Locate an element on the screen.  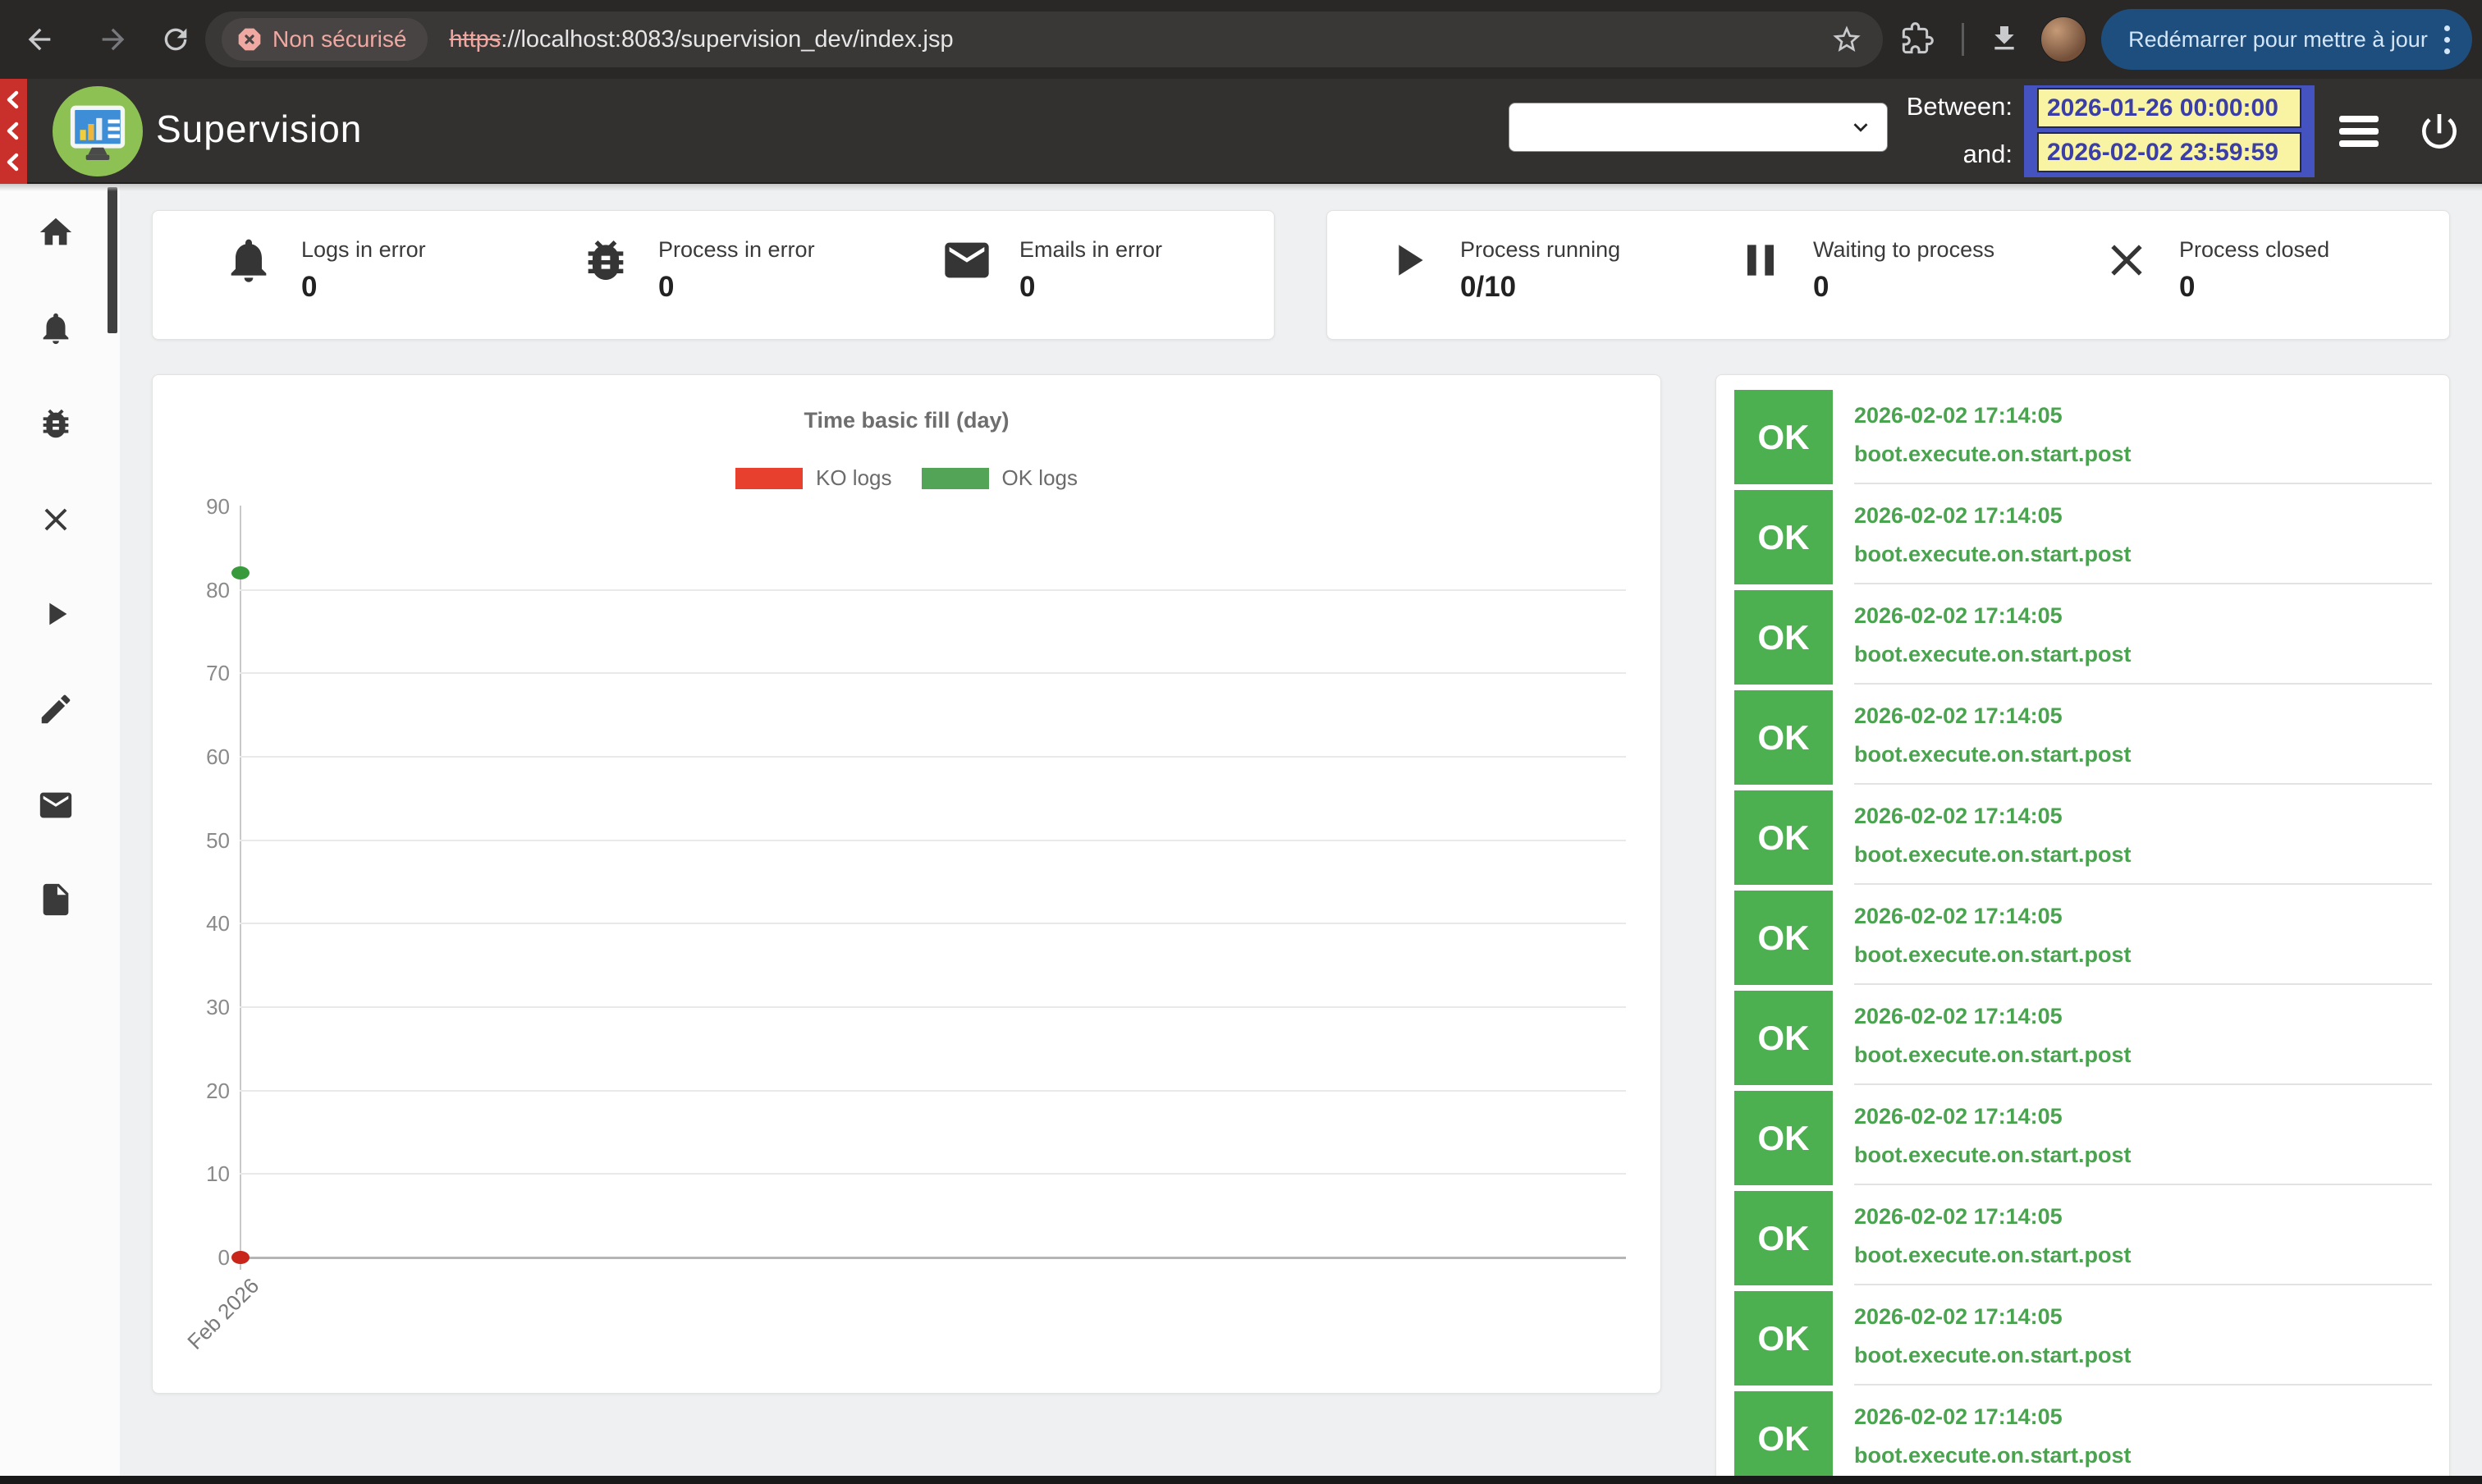
downloads-button is located at coordinates (2005, 38).